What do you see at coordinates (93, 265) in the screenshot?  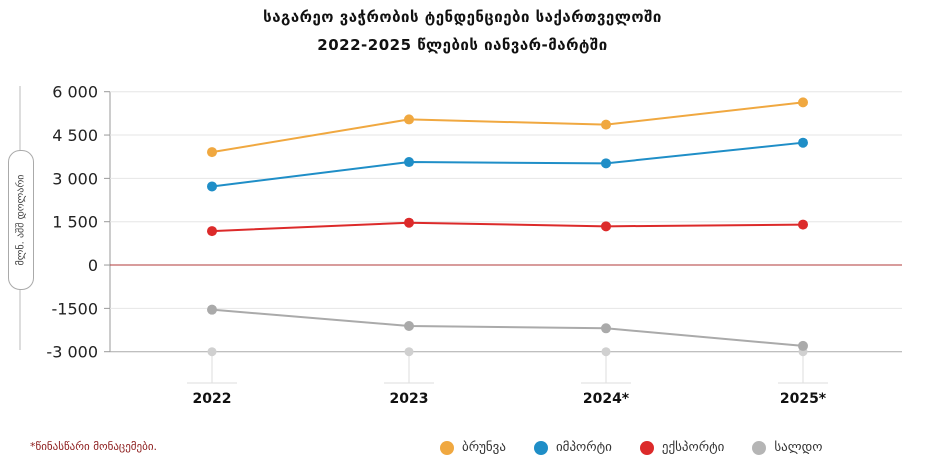 I see `y-tick-label: 0` at bounding box center [93, 265].